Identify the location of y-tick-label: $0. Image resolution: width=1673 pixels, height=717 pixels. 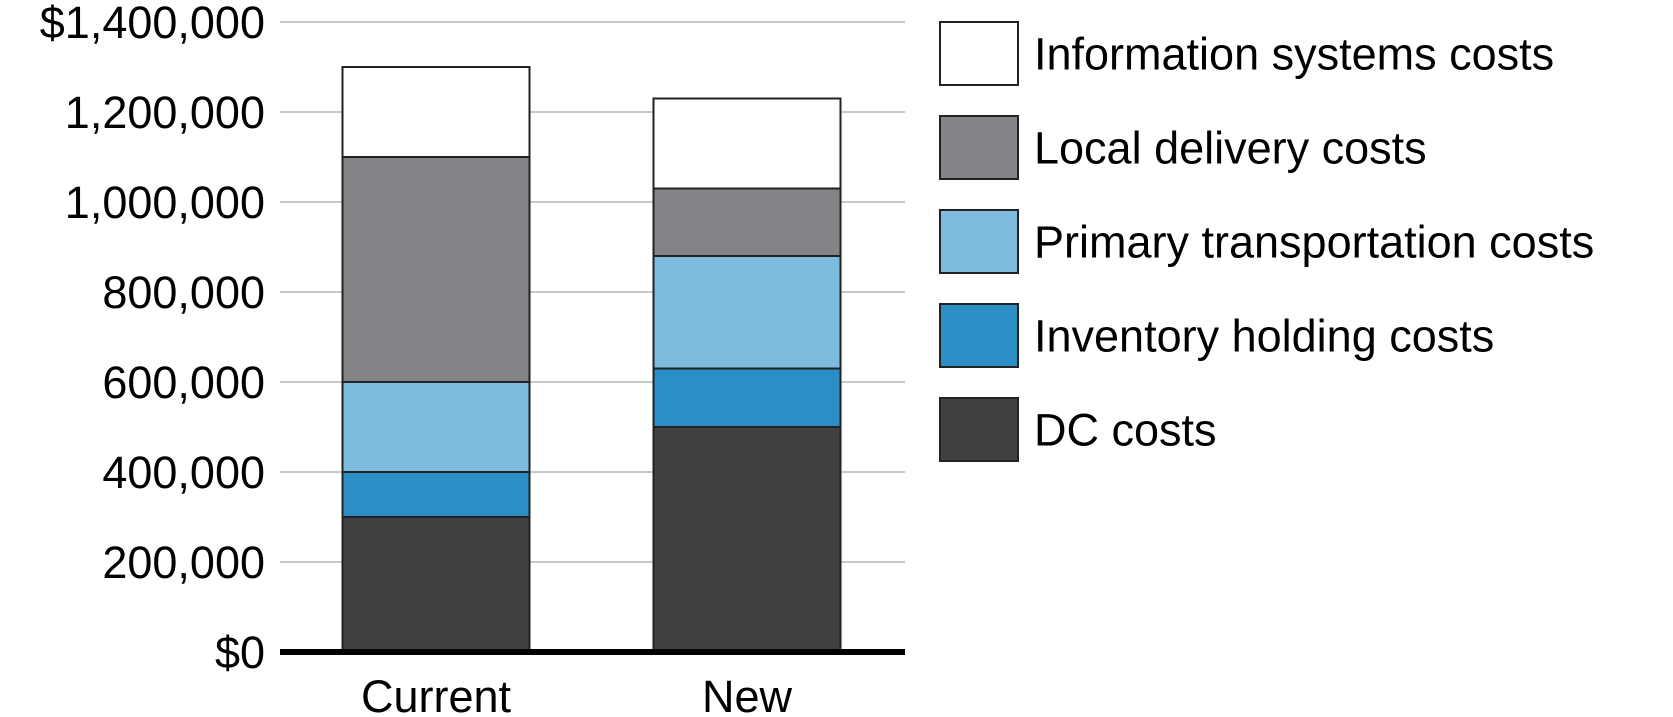
(240, 652).